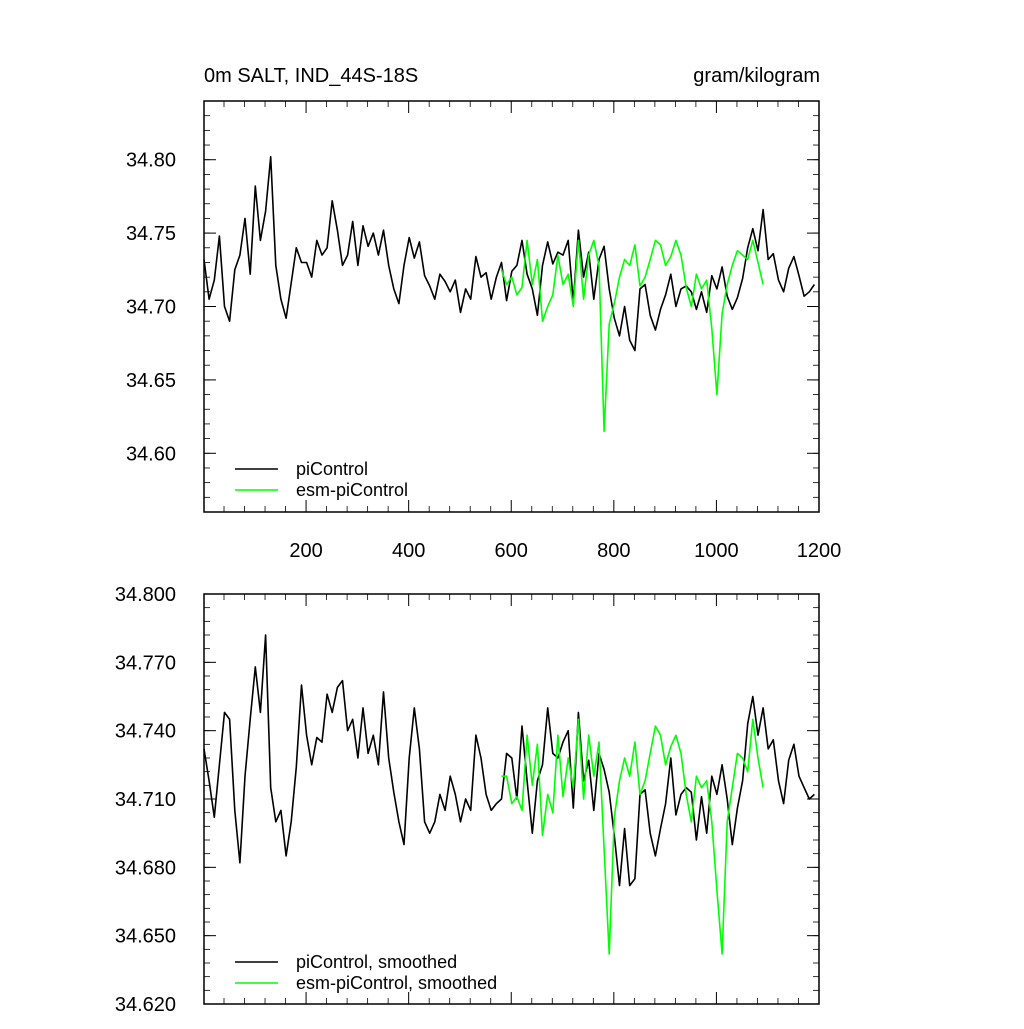  I want to click on top-series-picontrol, so click(509, 254).